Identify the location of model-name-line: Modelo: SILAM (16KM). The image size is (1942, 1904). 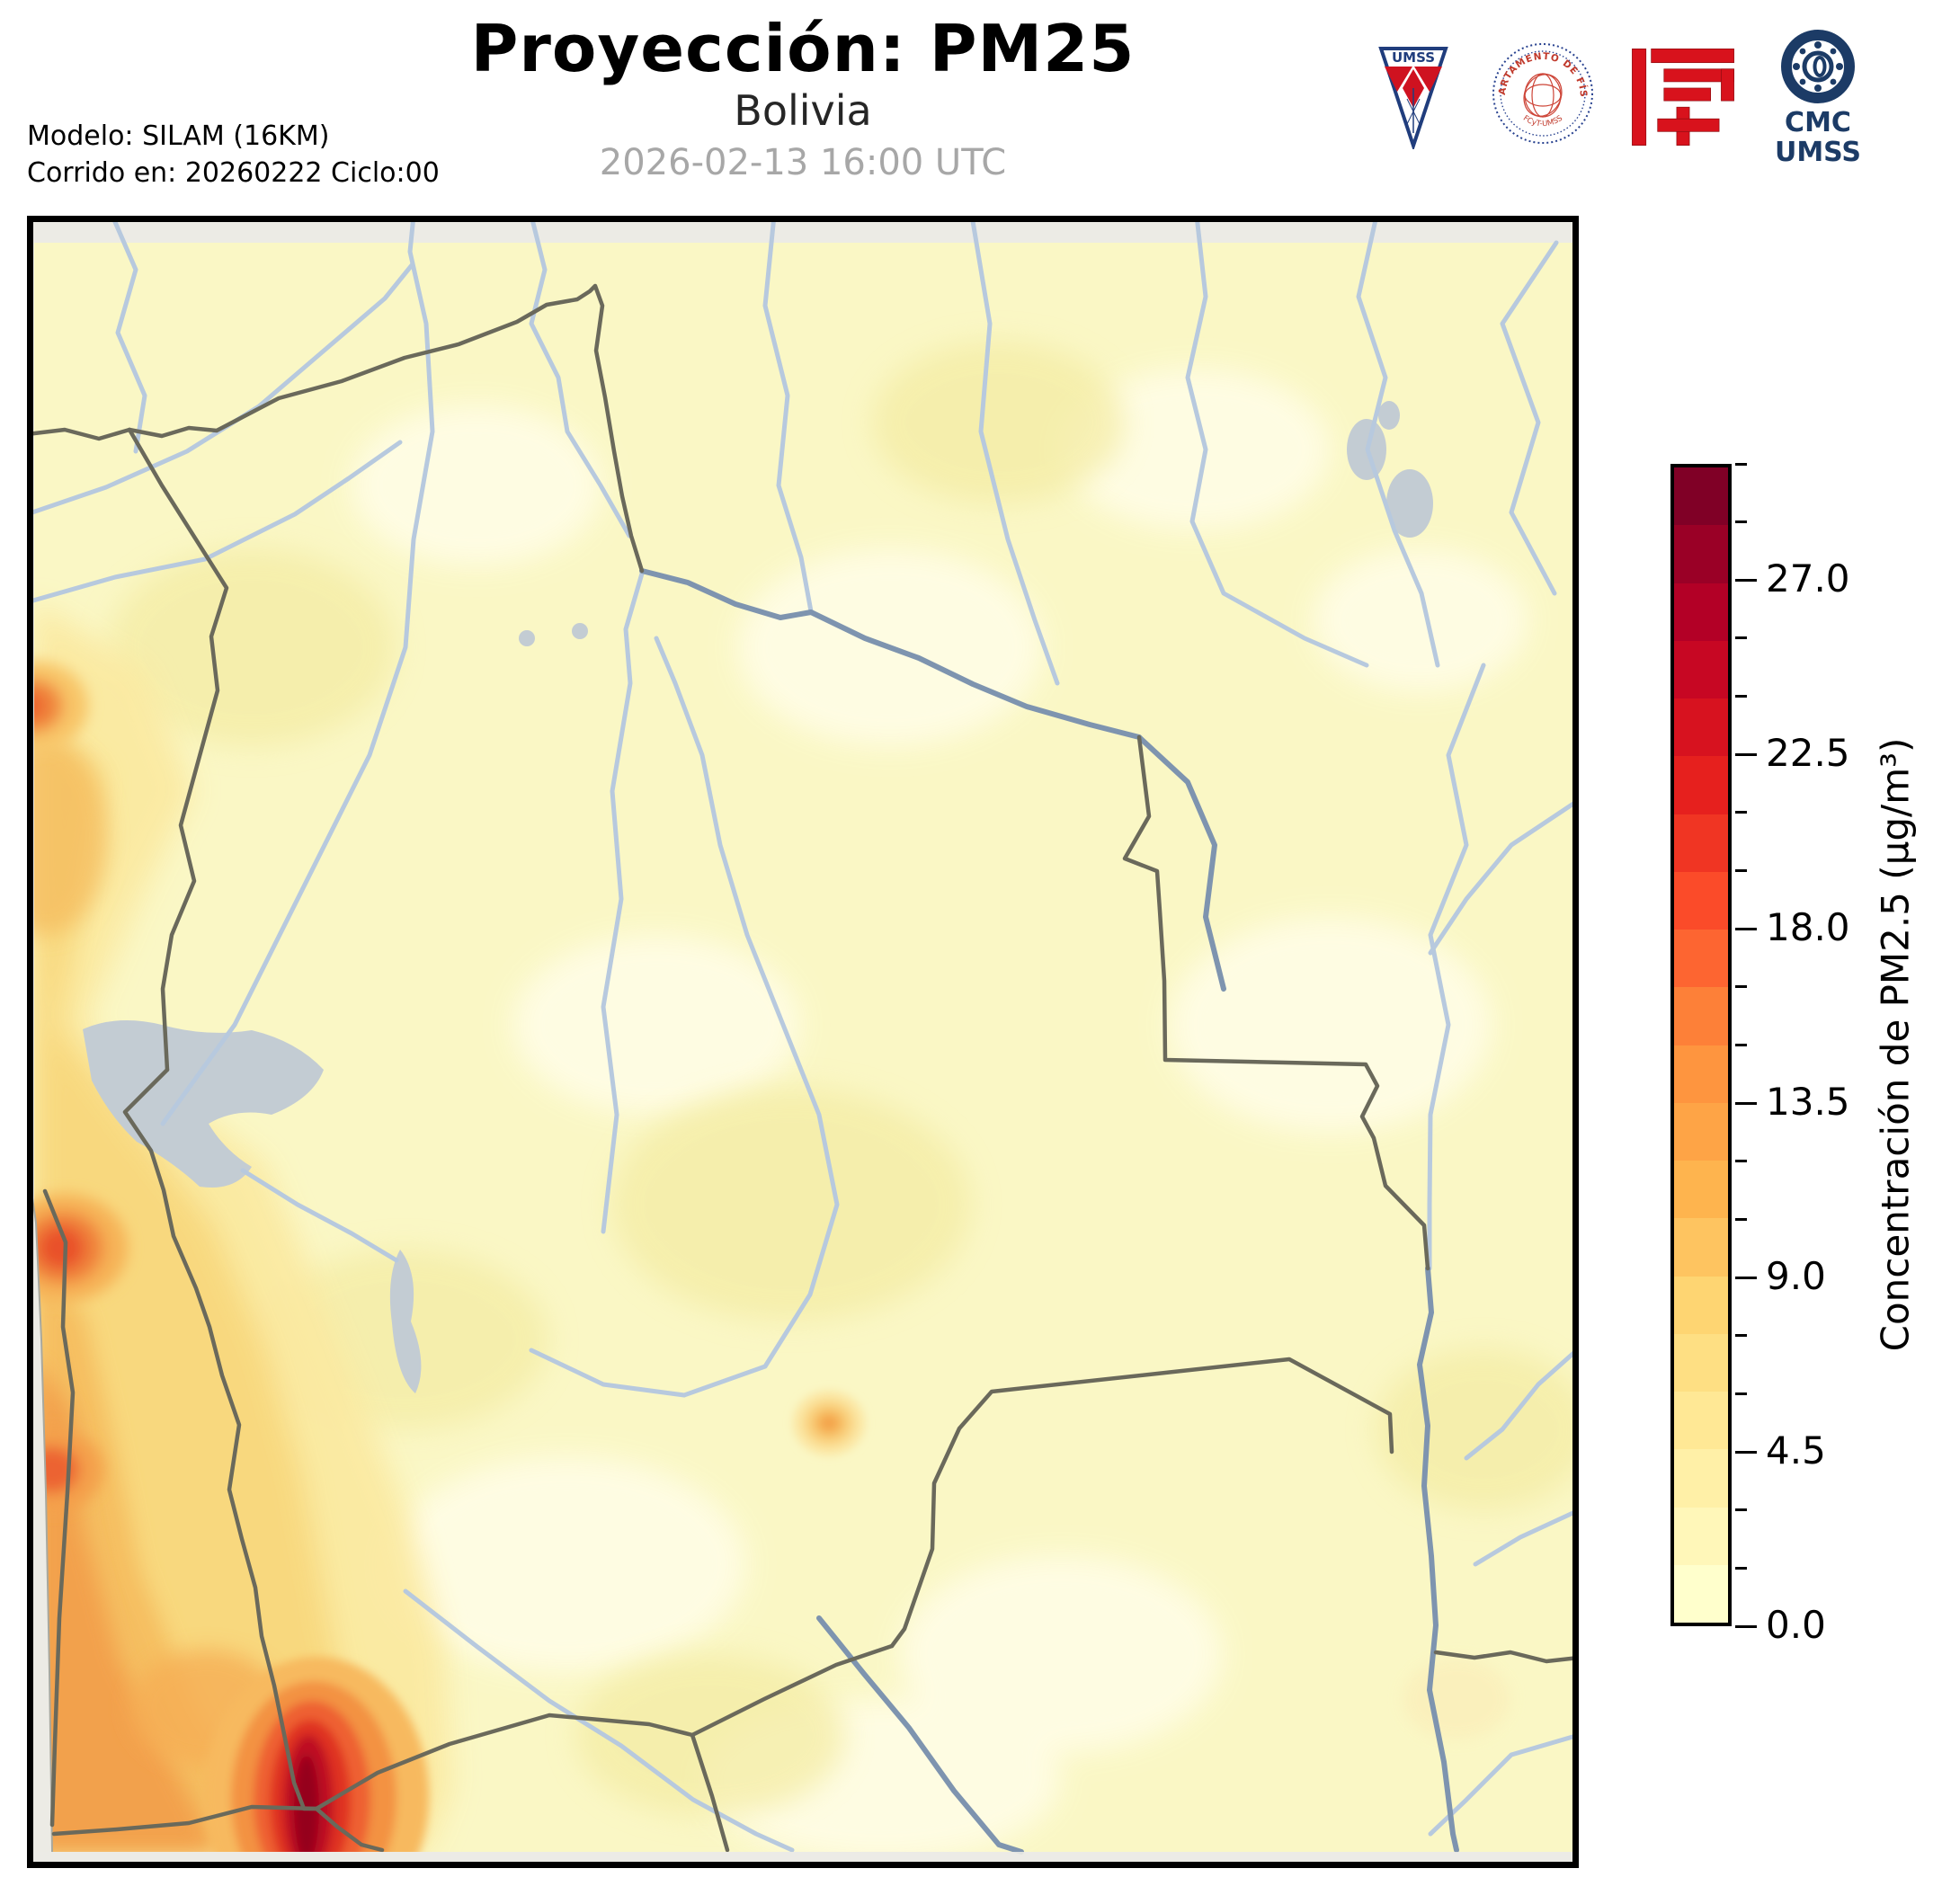
(178, 136).